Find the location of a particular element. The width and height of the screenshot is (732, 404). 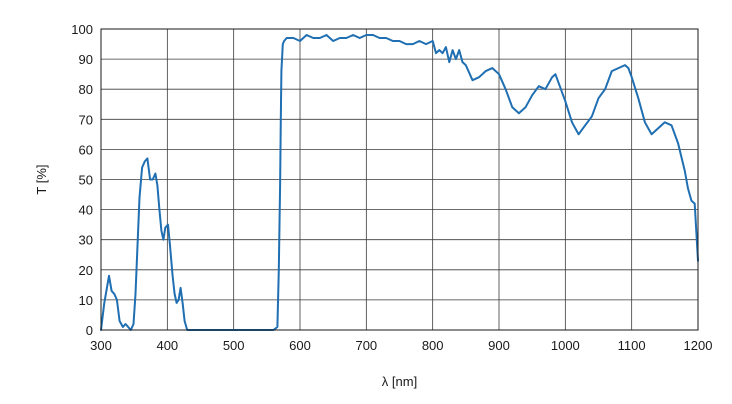

y-tick-labels: 0 10 20 30 40 50 60 70 80 90 100 is located at coordinates (82, 180).